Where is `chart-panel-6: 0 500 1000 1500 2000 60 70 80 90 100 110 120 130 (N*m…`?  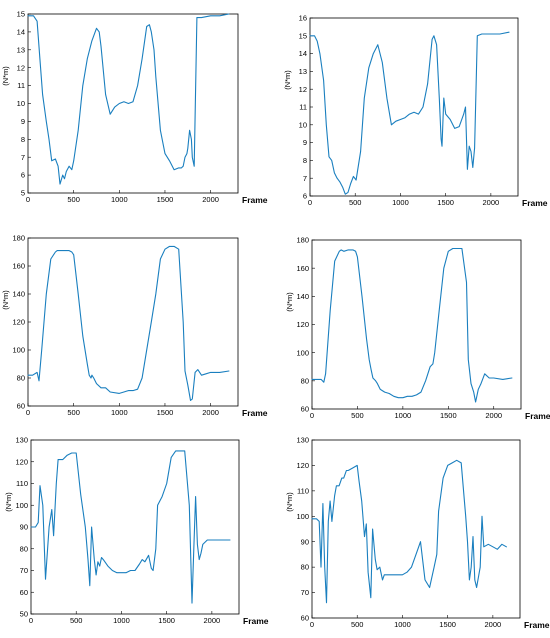
chart-panel-6: 0 500 1000 1500 2000 60 70 80 90 100 110 120 130 (N*m… is located at coordinates (417, 533).